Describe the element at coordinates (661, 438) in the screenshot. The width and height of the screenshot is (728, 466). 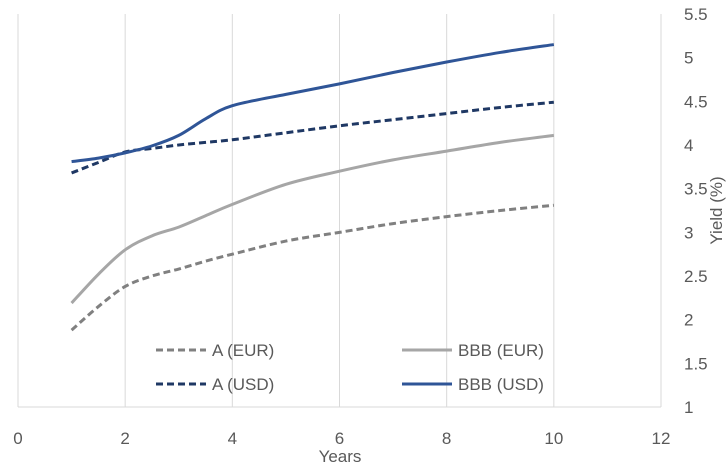
I see `x-tick-label: 12` at that location.